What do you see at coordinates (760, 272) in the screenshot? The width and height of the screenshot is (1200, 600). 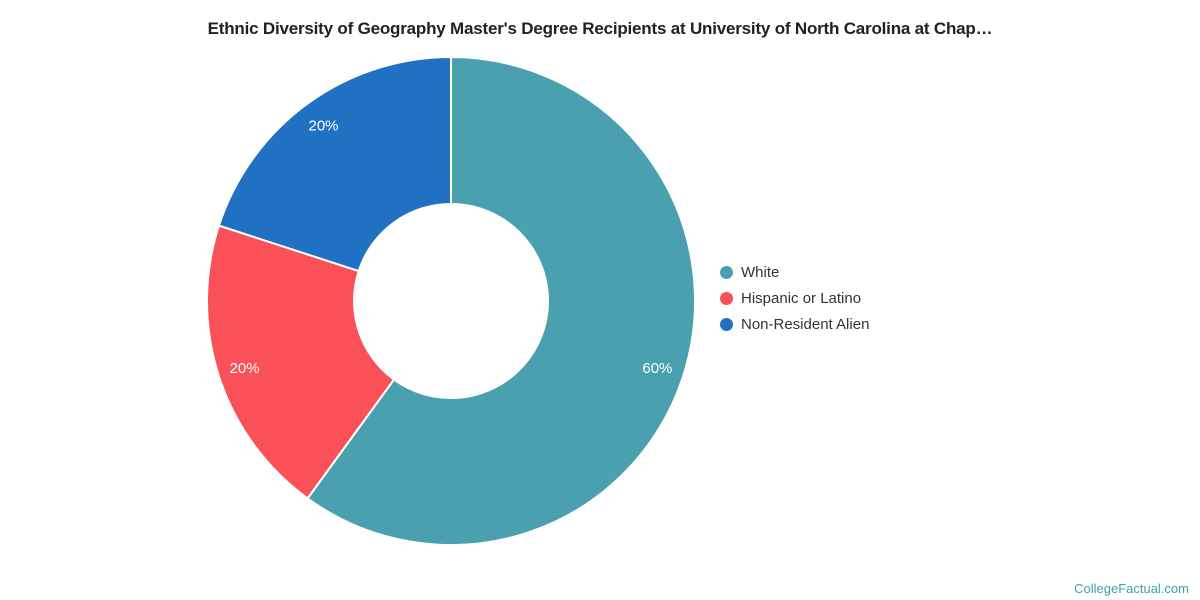 I see `legend-item-label: White` at bounding box center [760, 272].